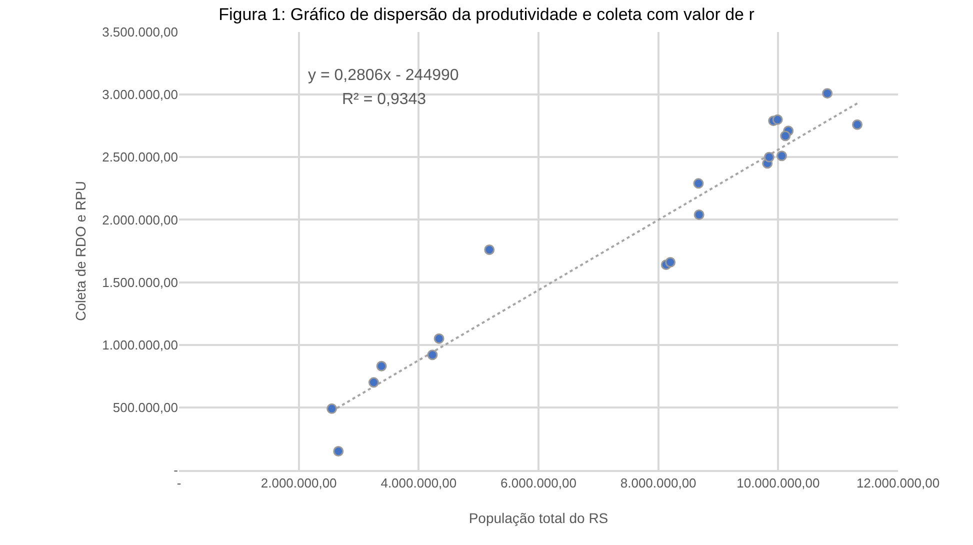 The height and width of the screenshot is (545, 973). Describe the element at coordinates (658, 483) in the screenshot. I see `x-tick-label: 8.000.000,00` at that location.